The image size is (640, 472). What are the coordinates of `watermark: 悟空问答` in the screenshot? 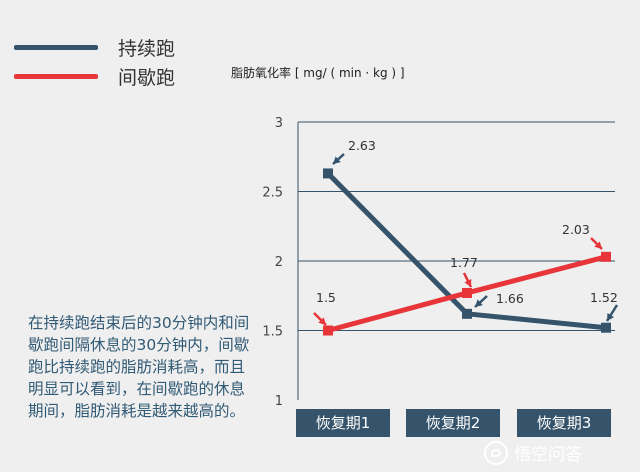 It's located at (533, 452).